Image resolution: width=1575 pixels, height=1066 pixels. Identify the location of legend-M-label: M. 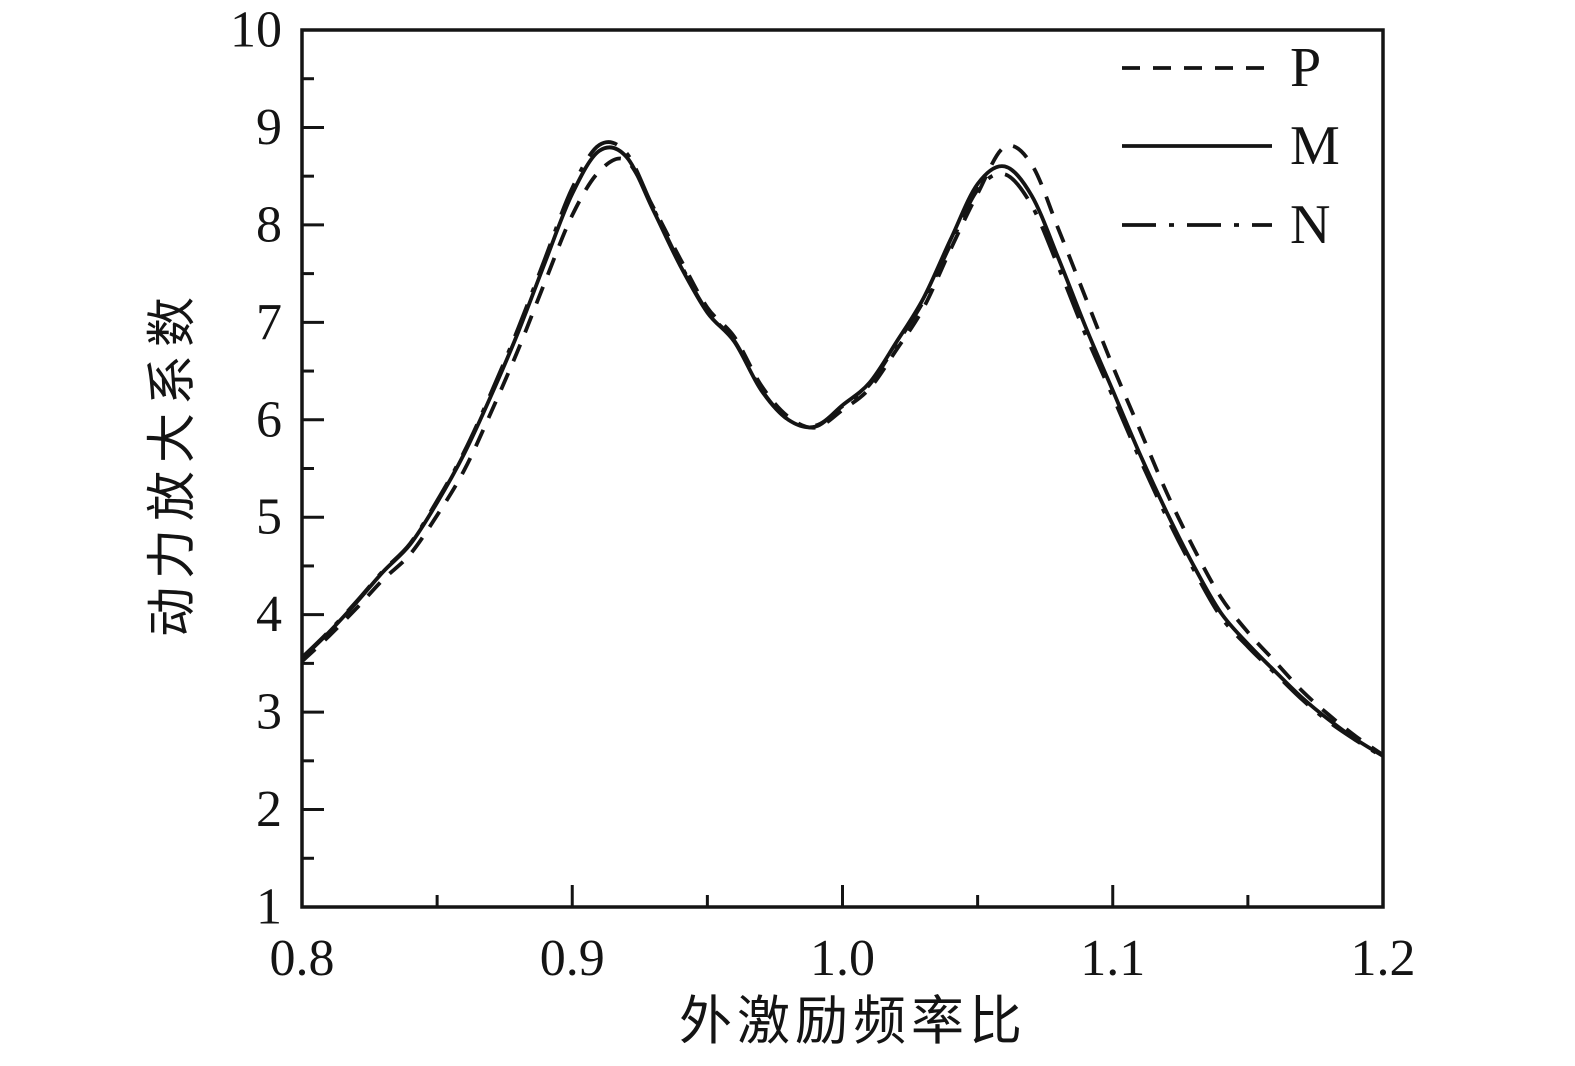
(1315, 146).